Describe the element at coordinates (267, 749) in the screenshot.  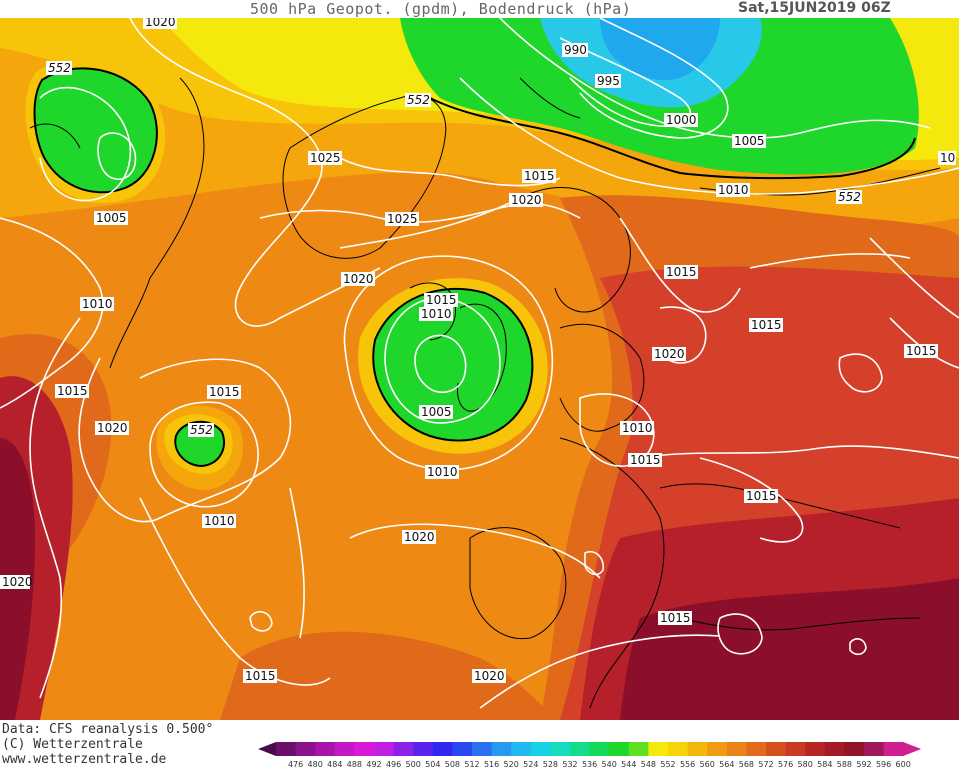
I see `scale-arrow-left` at that location.